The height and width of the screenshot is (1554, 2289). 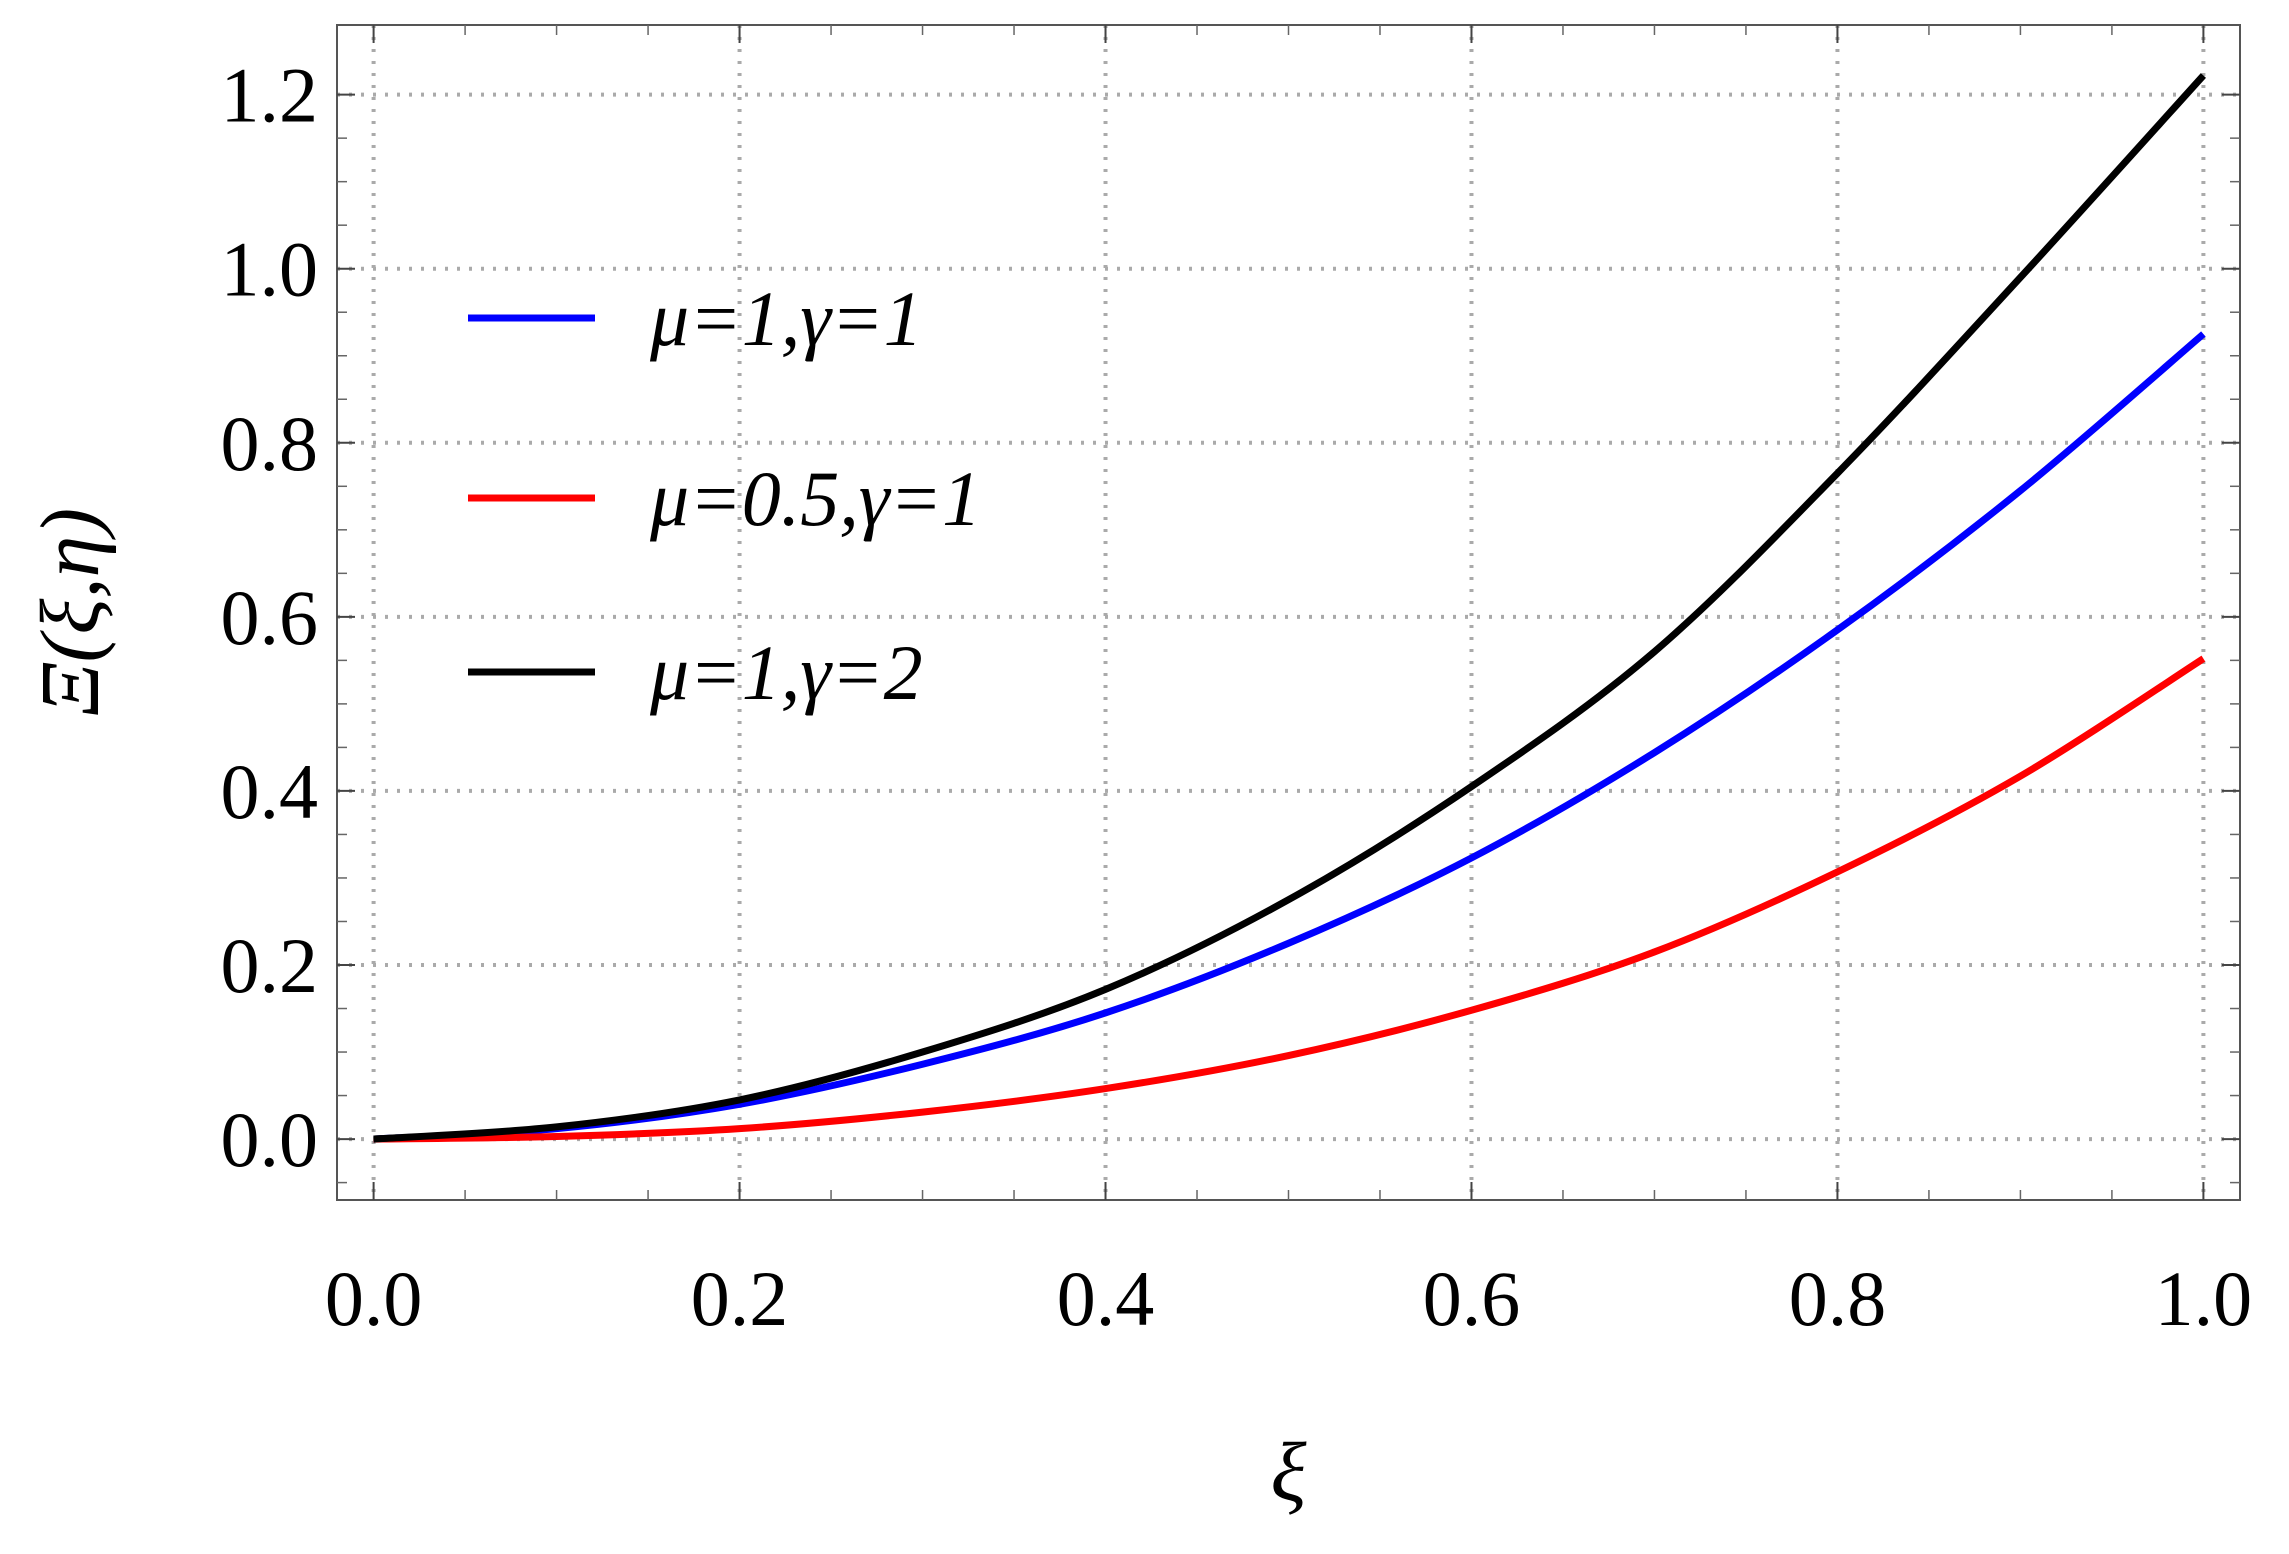 What do you see at coordinates (740, 1298) in the screenshot?
I see `x-tick-label: 0.2` at bounding box center [740, 1298].